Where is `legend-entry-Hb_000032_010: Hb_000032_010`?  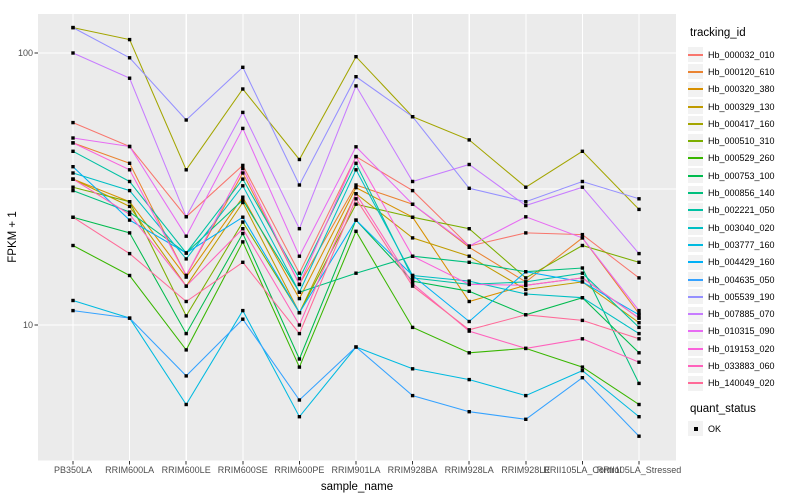
legend-entry-Hb_000032_010: Hb_000032_010 is located at coordinates (744, 54).